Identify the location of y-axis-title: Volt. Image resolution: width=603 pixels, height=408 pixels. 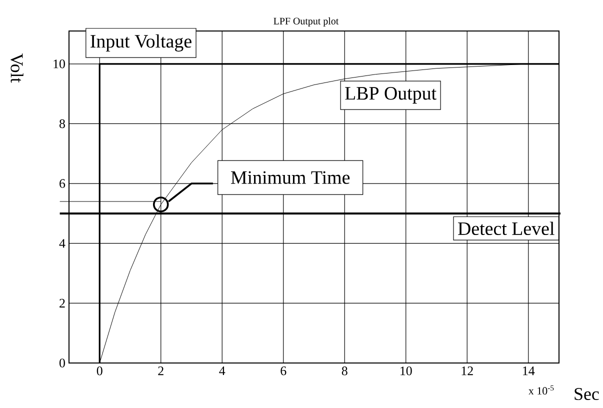
(17, 68).